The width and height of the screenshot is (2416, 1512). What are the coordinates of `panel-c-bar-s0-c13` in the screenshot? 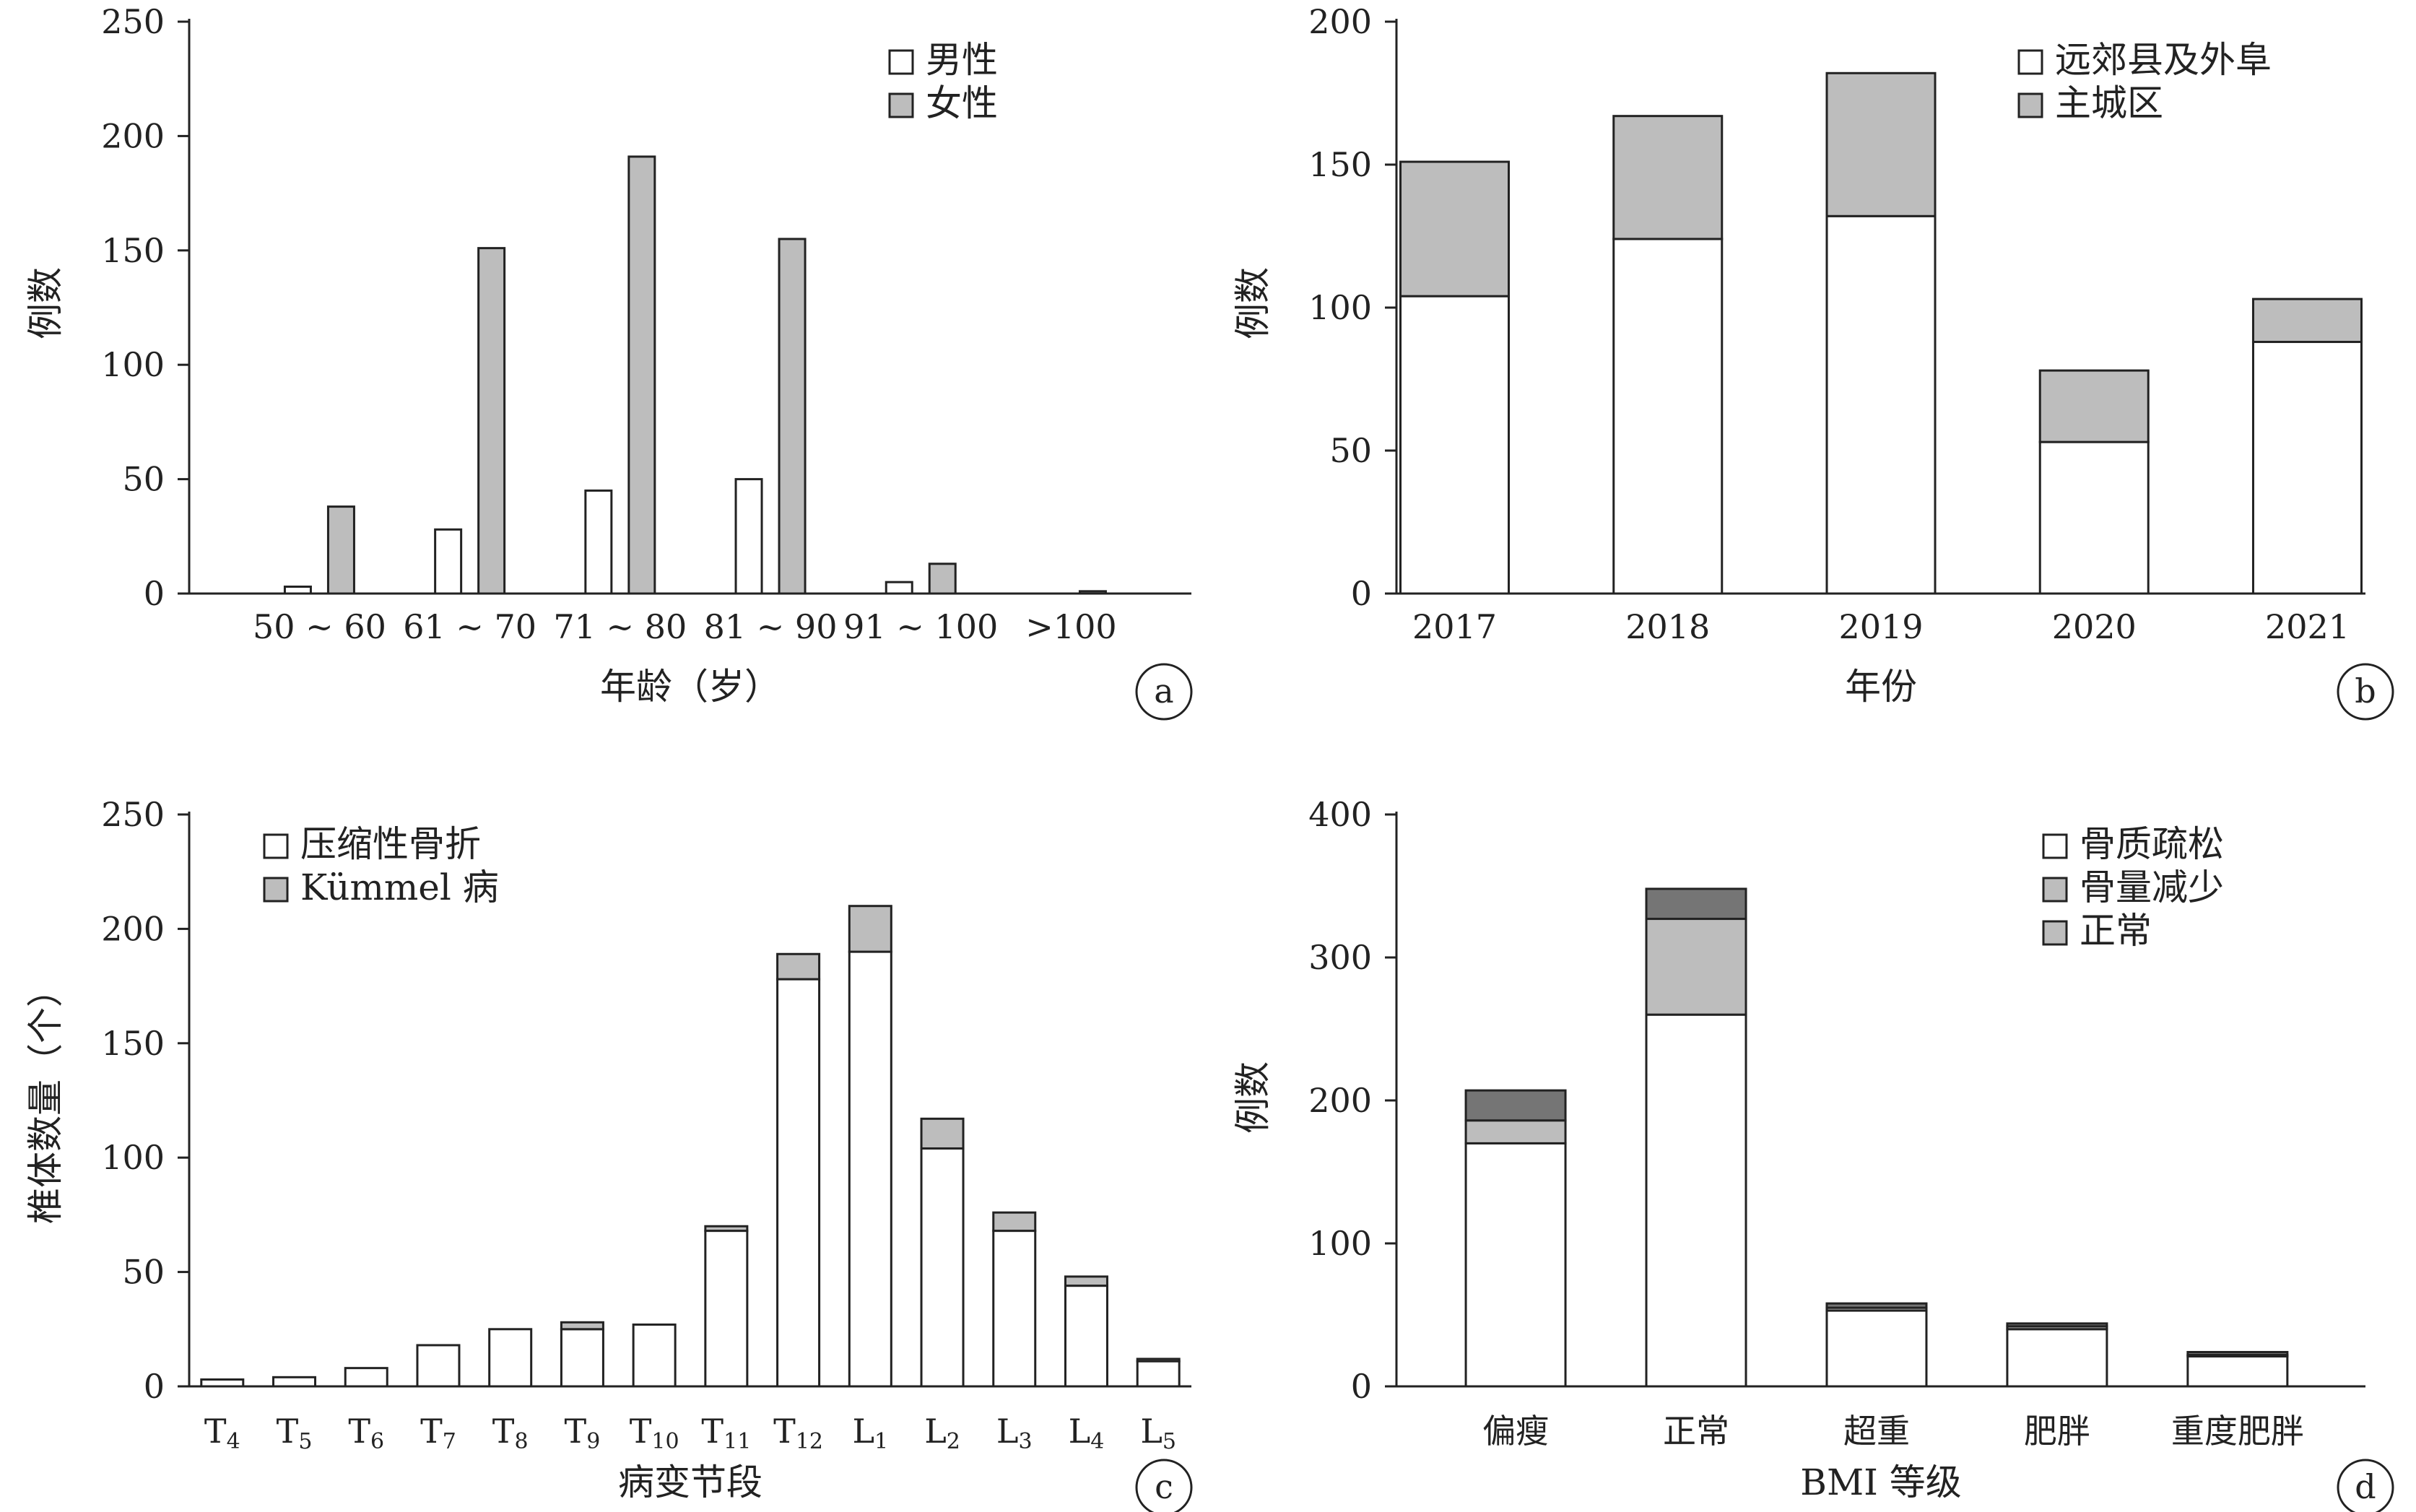 It's located at (1158, 1374).